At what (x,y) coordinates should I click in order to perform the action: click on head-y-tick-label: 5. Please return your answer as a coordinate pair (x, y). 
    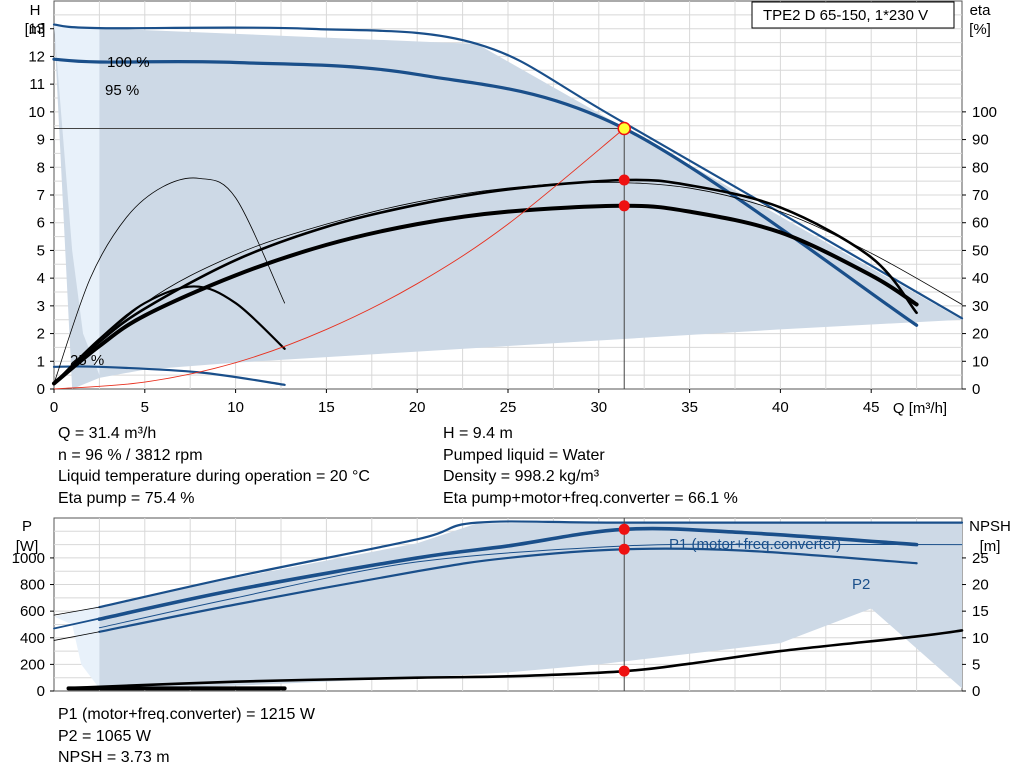
    Looking at the image, I should click on (41, 250).